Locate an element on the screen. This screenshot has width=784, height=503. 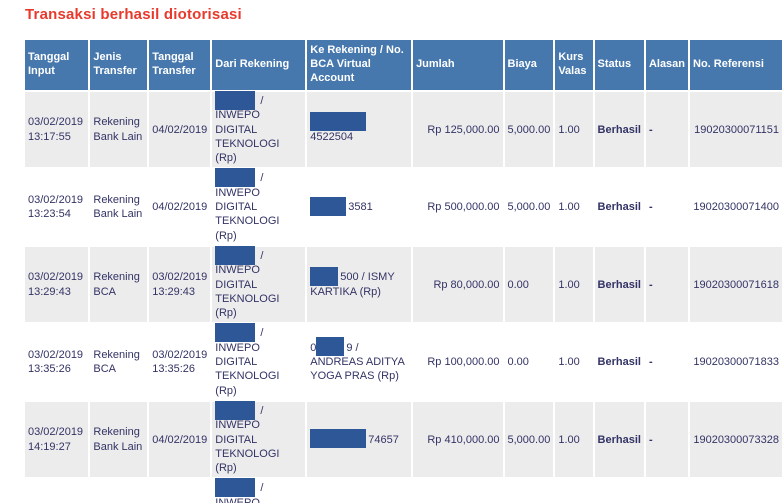
cell-tanggal_input: 03/02/2019 13:35:26 is located at coordinates (57, 362).